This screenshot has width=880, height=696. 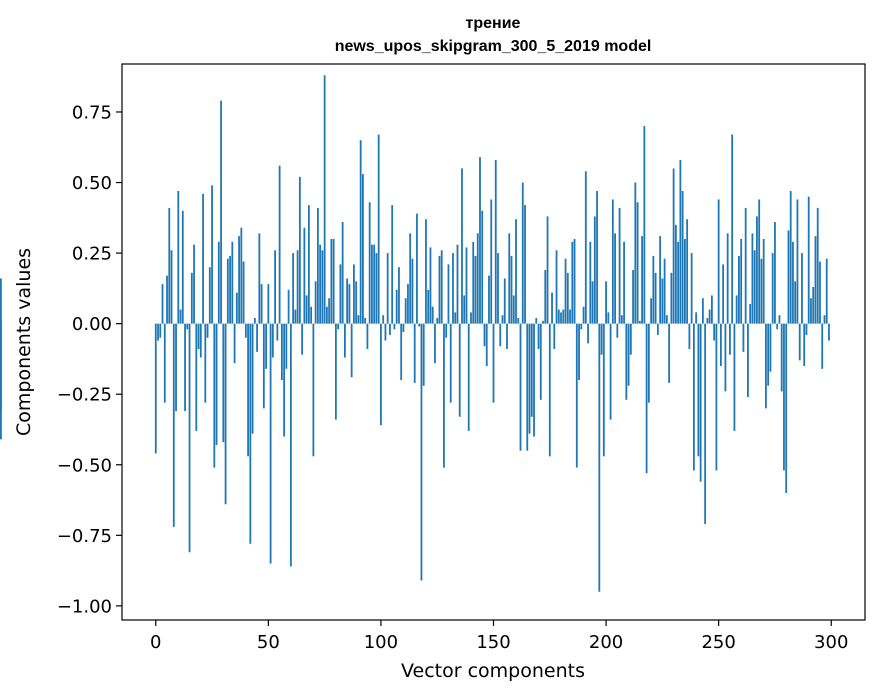 What do you see at coordinates (493, 671) in the screenshot?
I see `x-axis-label: Vector components` at bounding box center [493, 671].